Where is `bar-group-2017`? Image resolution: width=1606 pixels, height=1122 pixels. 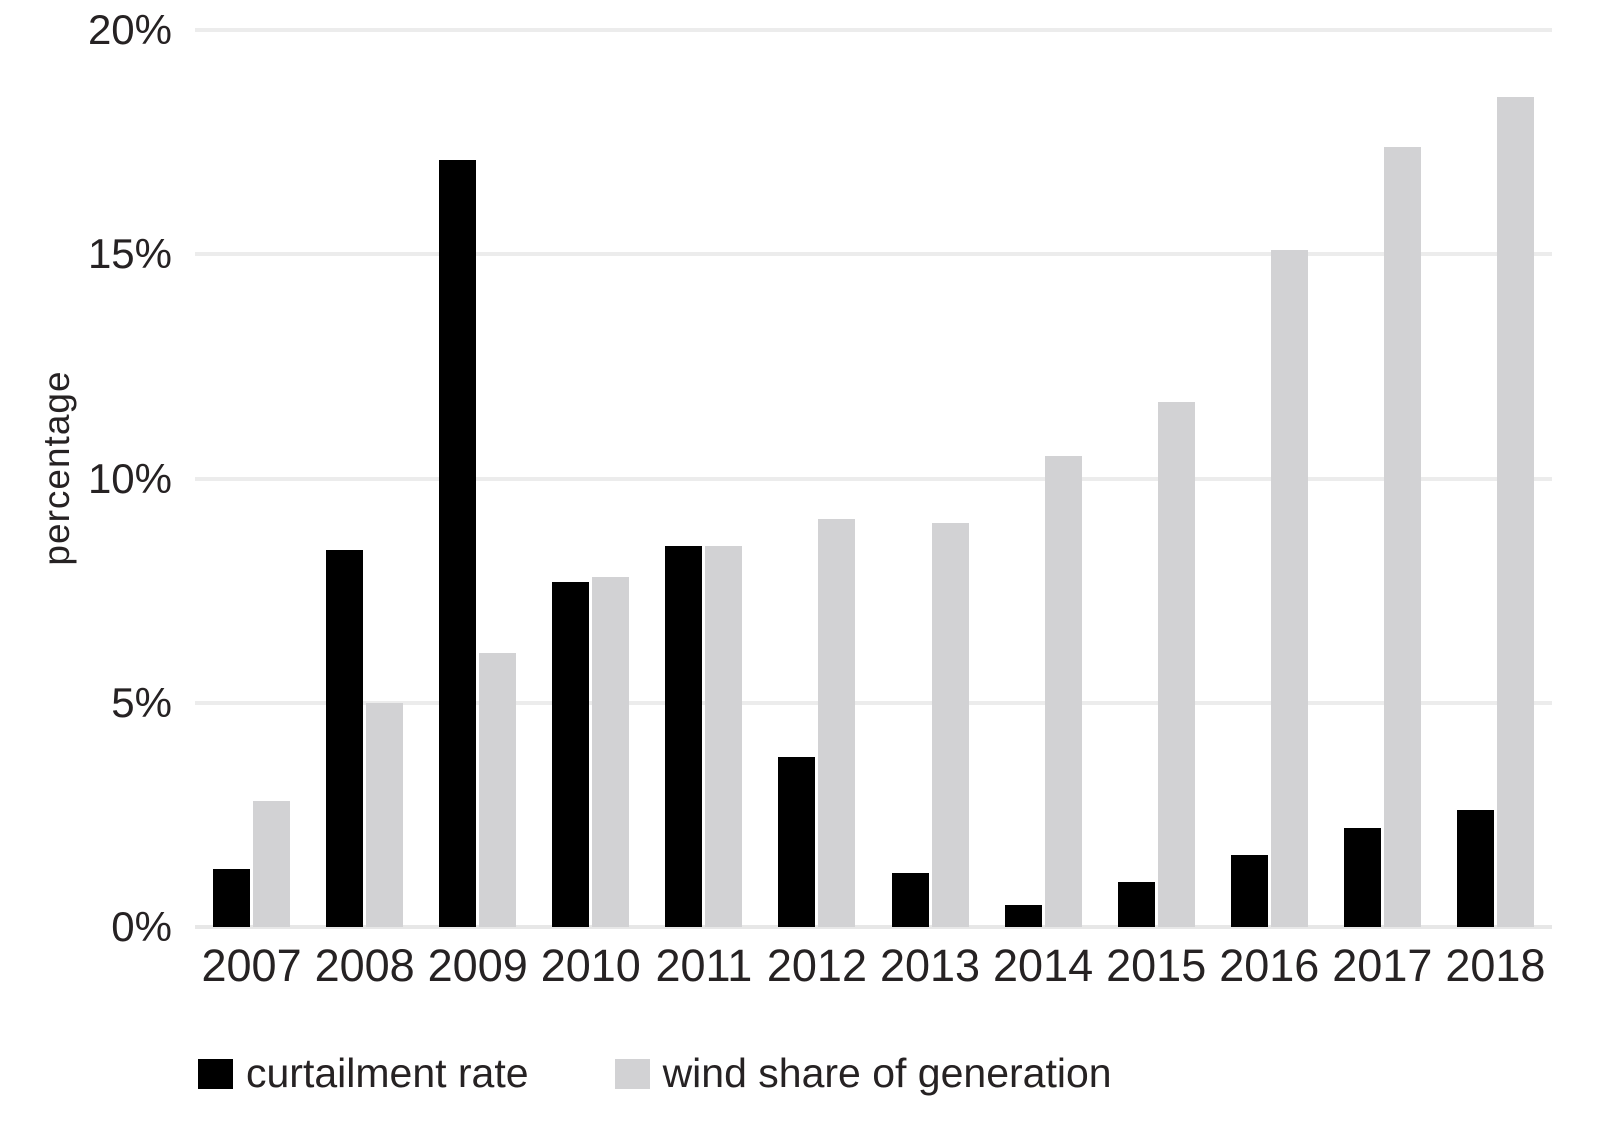
bar-group-2017 is located at coordinates (1382, 478).